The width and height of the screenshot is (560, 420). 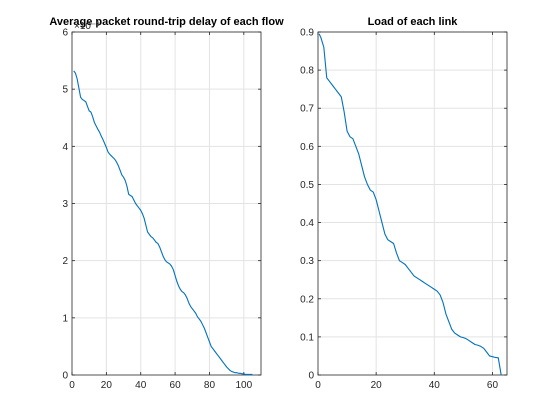 I want to click on right-ytick-label-6: 0.6, so click(x=307, y=147).